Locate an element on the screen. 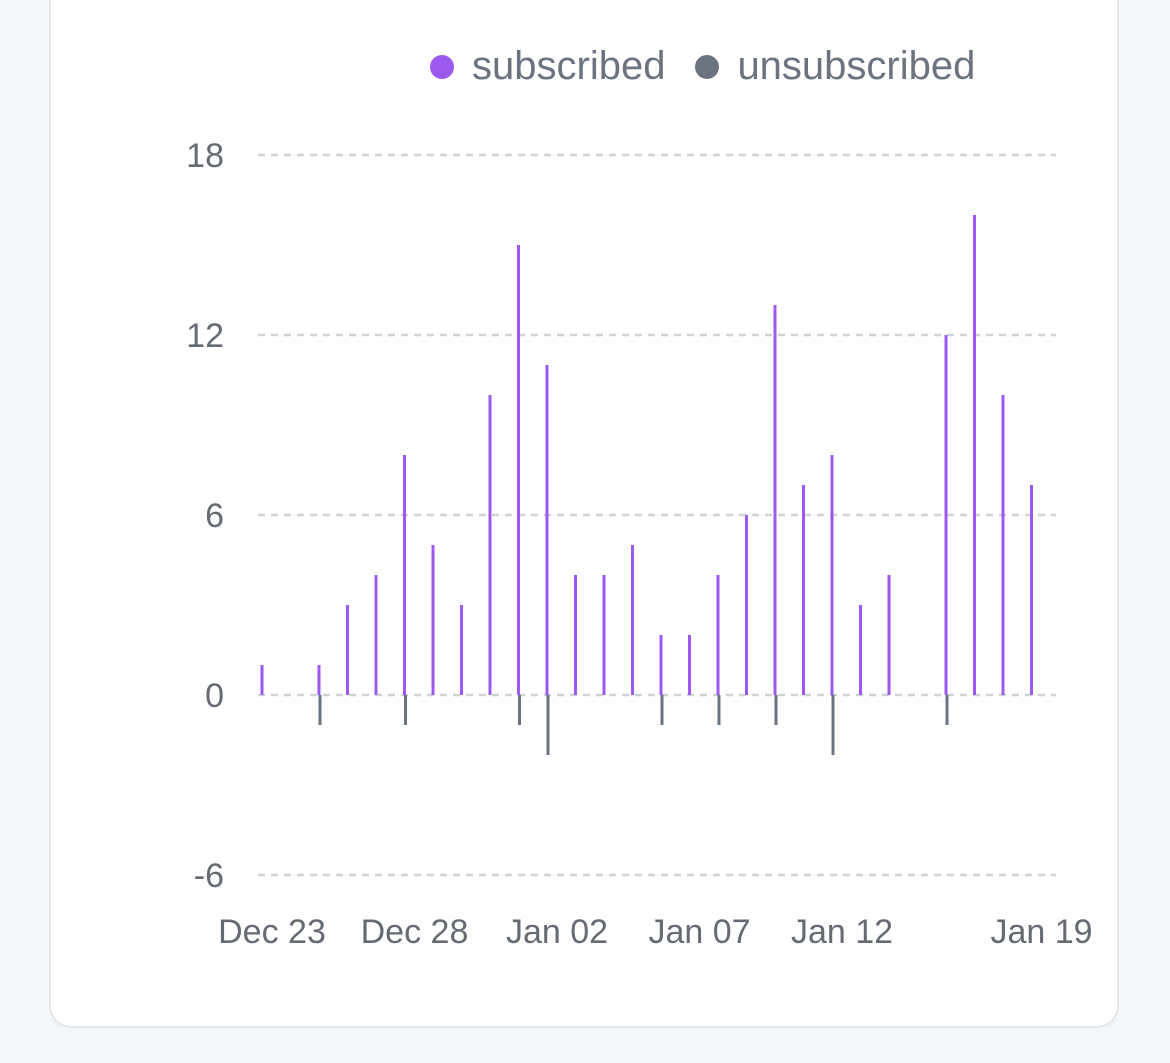 Image resolution: width=1170 pixels, height=1063 pixels. legend-swatch-subscribed is located at coordinates (442, 66).